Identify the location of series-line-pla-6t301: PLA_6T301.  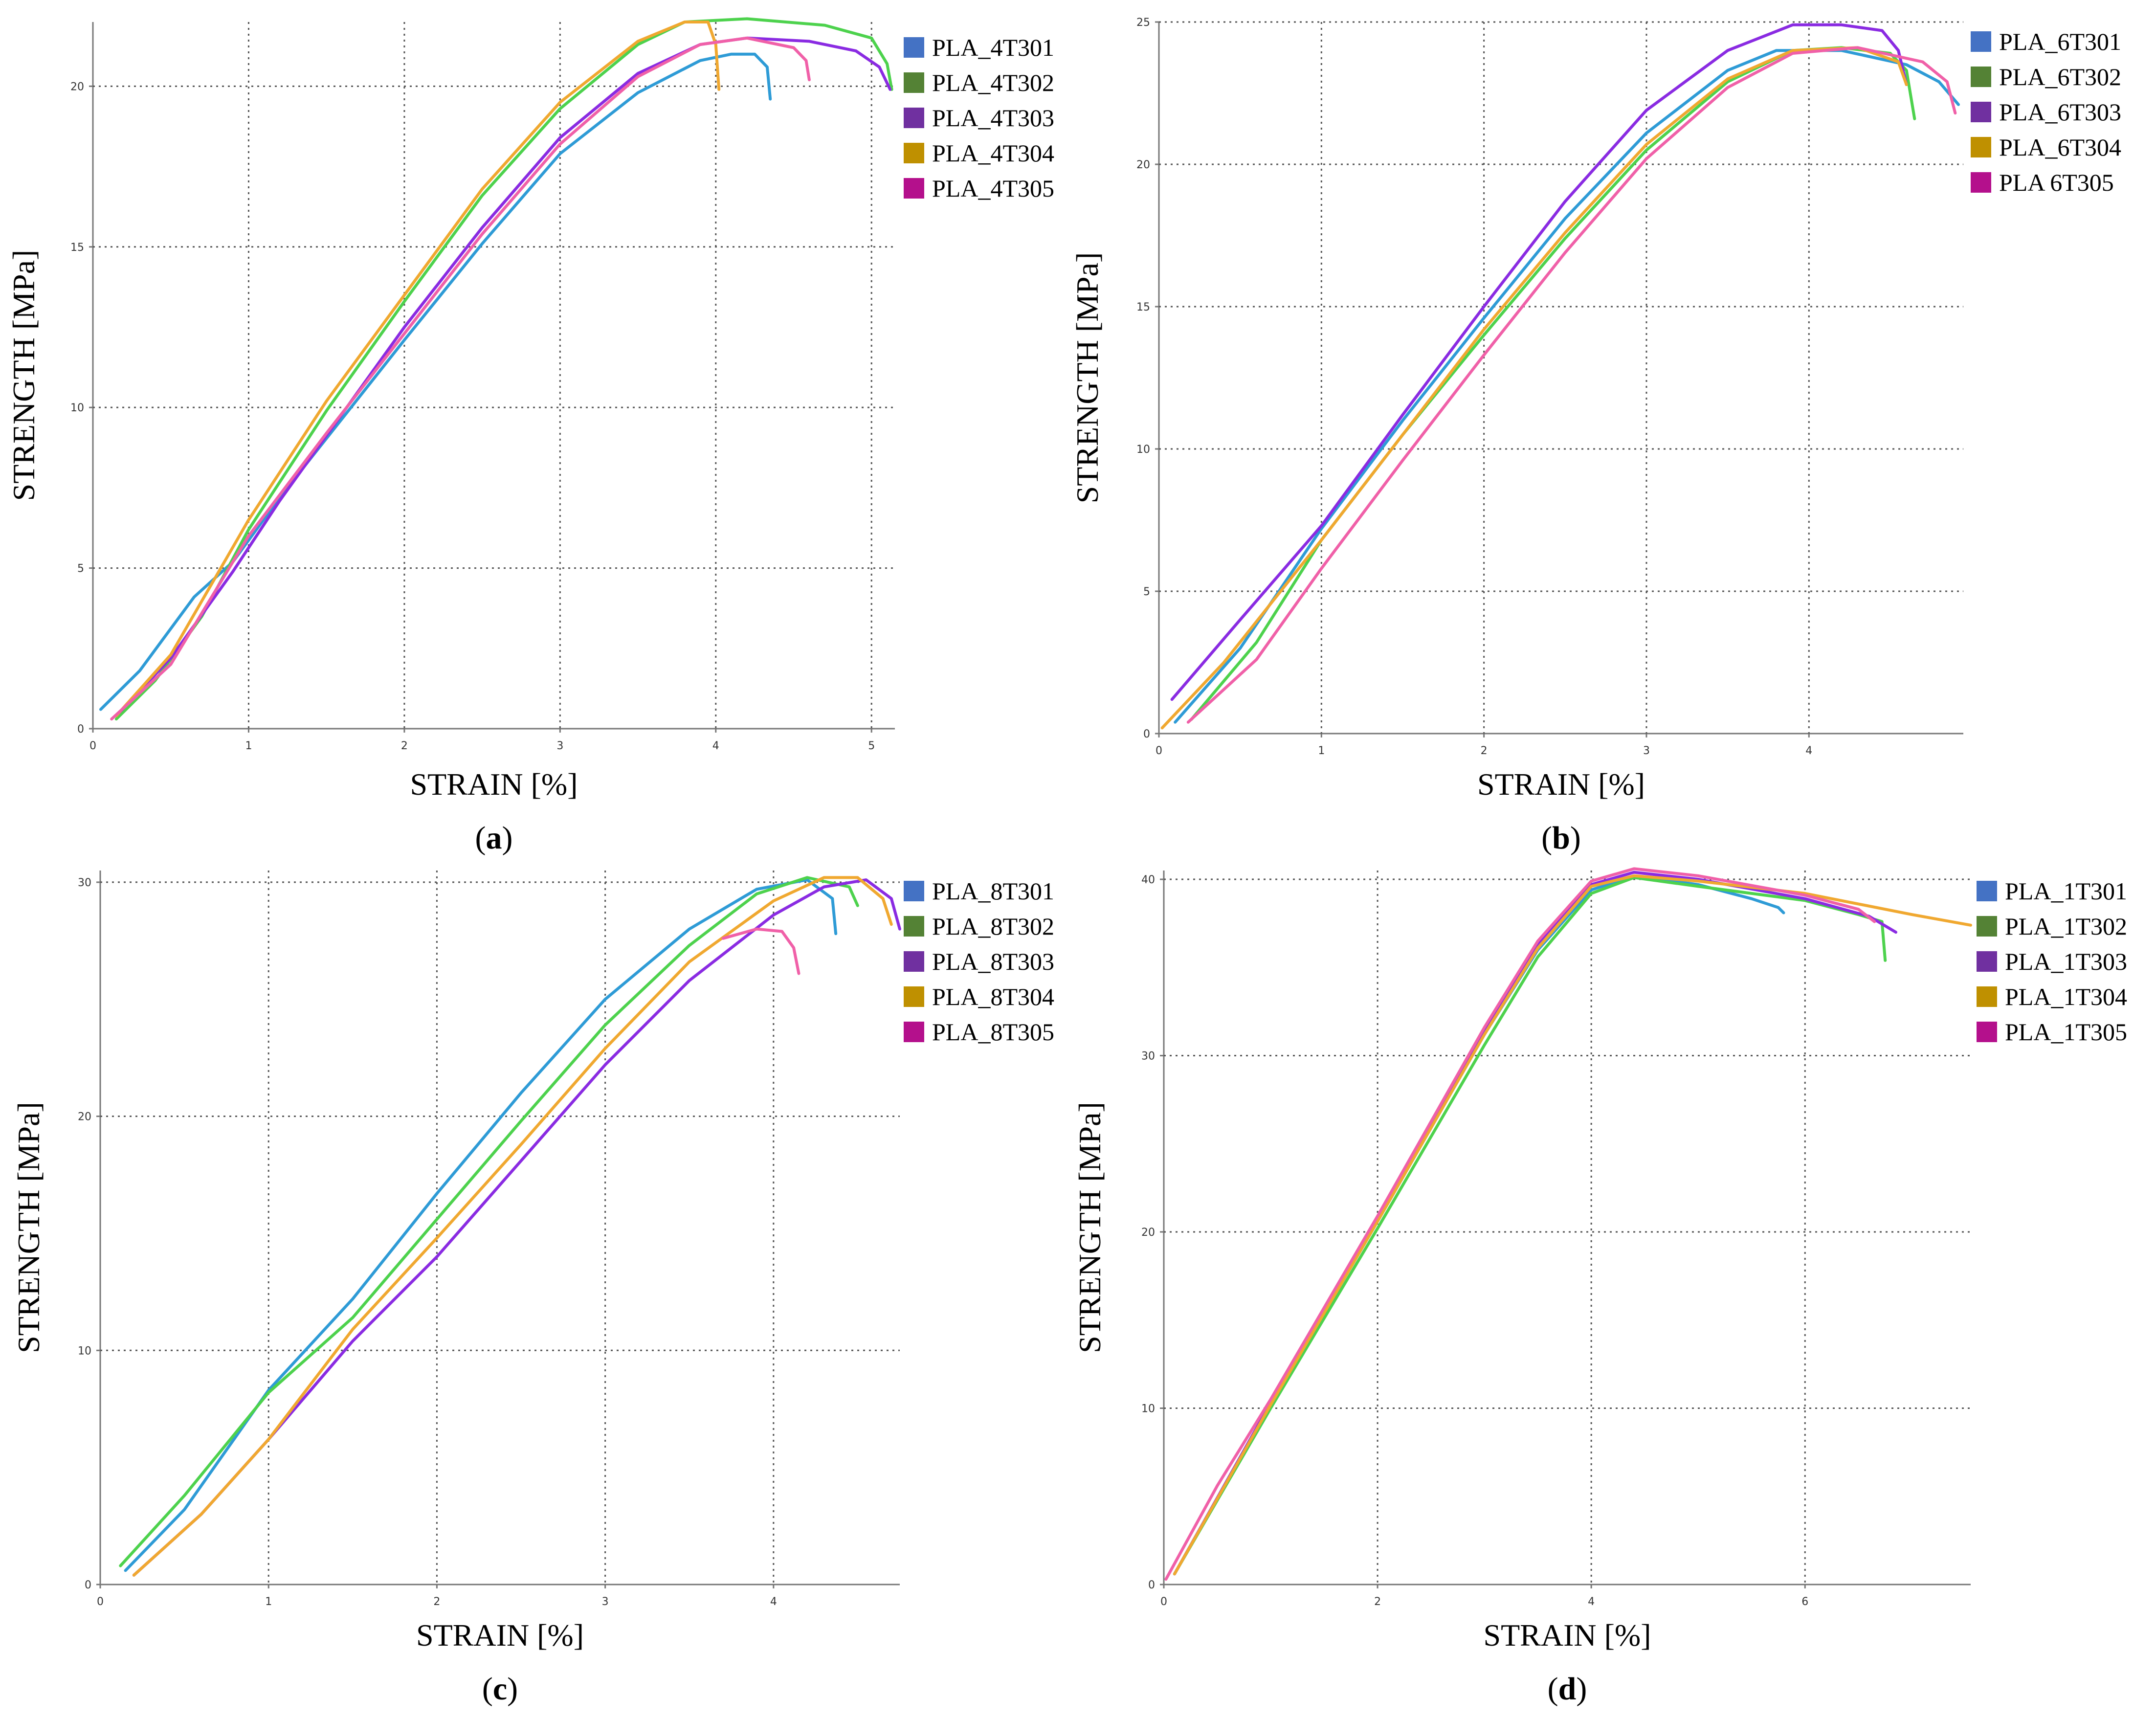
(1567, 386).